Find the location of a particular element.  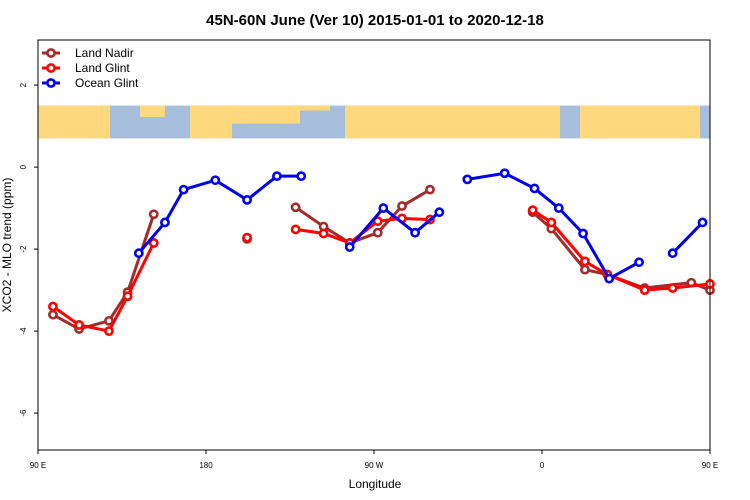

x-axis: 90 E 180 90 W 0 90 E is located at coordinates (374, 460).